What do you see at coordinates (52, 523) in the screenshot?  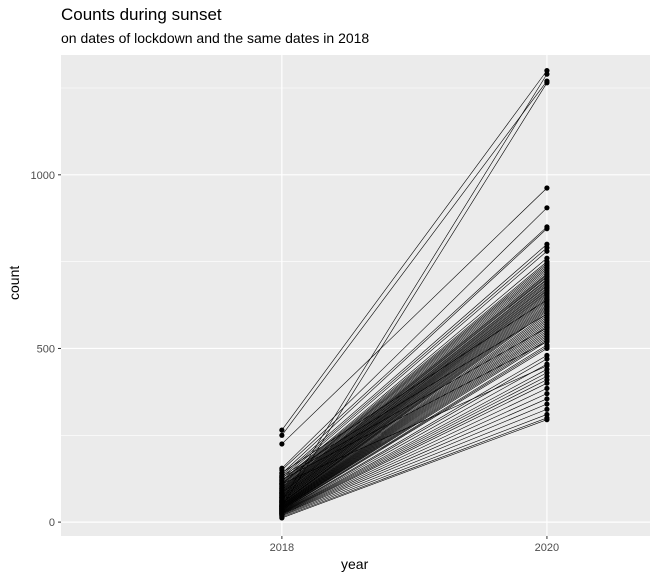 I see `y-tick-label: 0` at bounding box center [52, 523].